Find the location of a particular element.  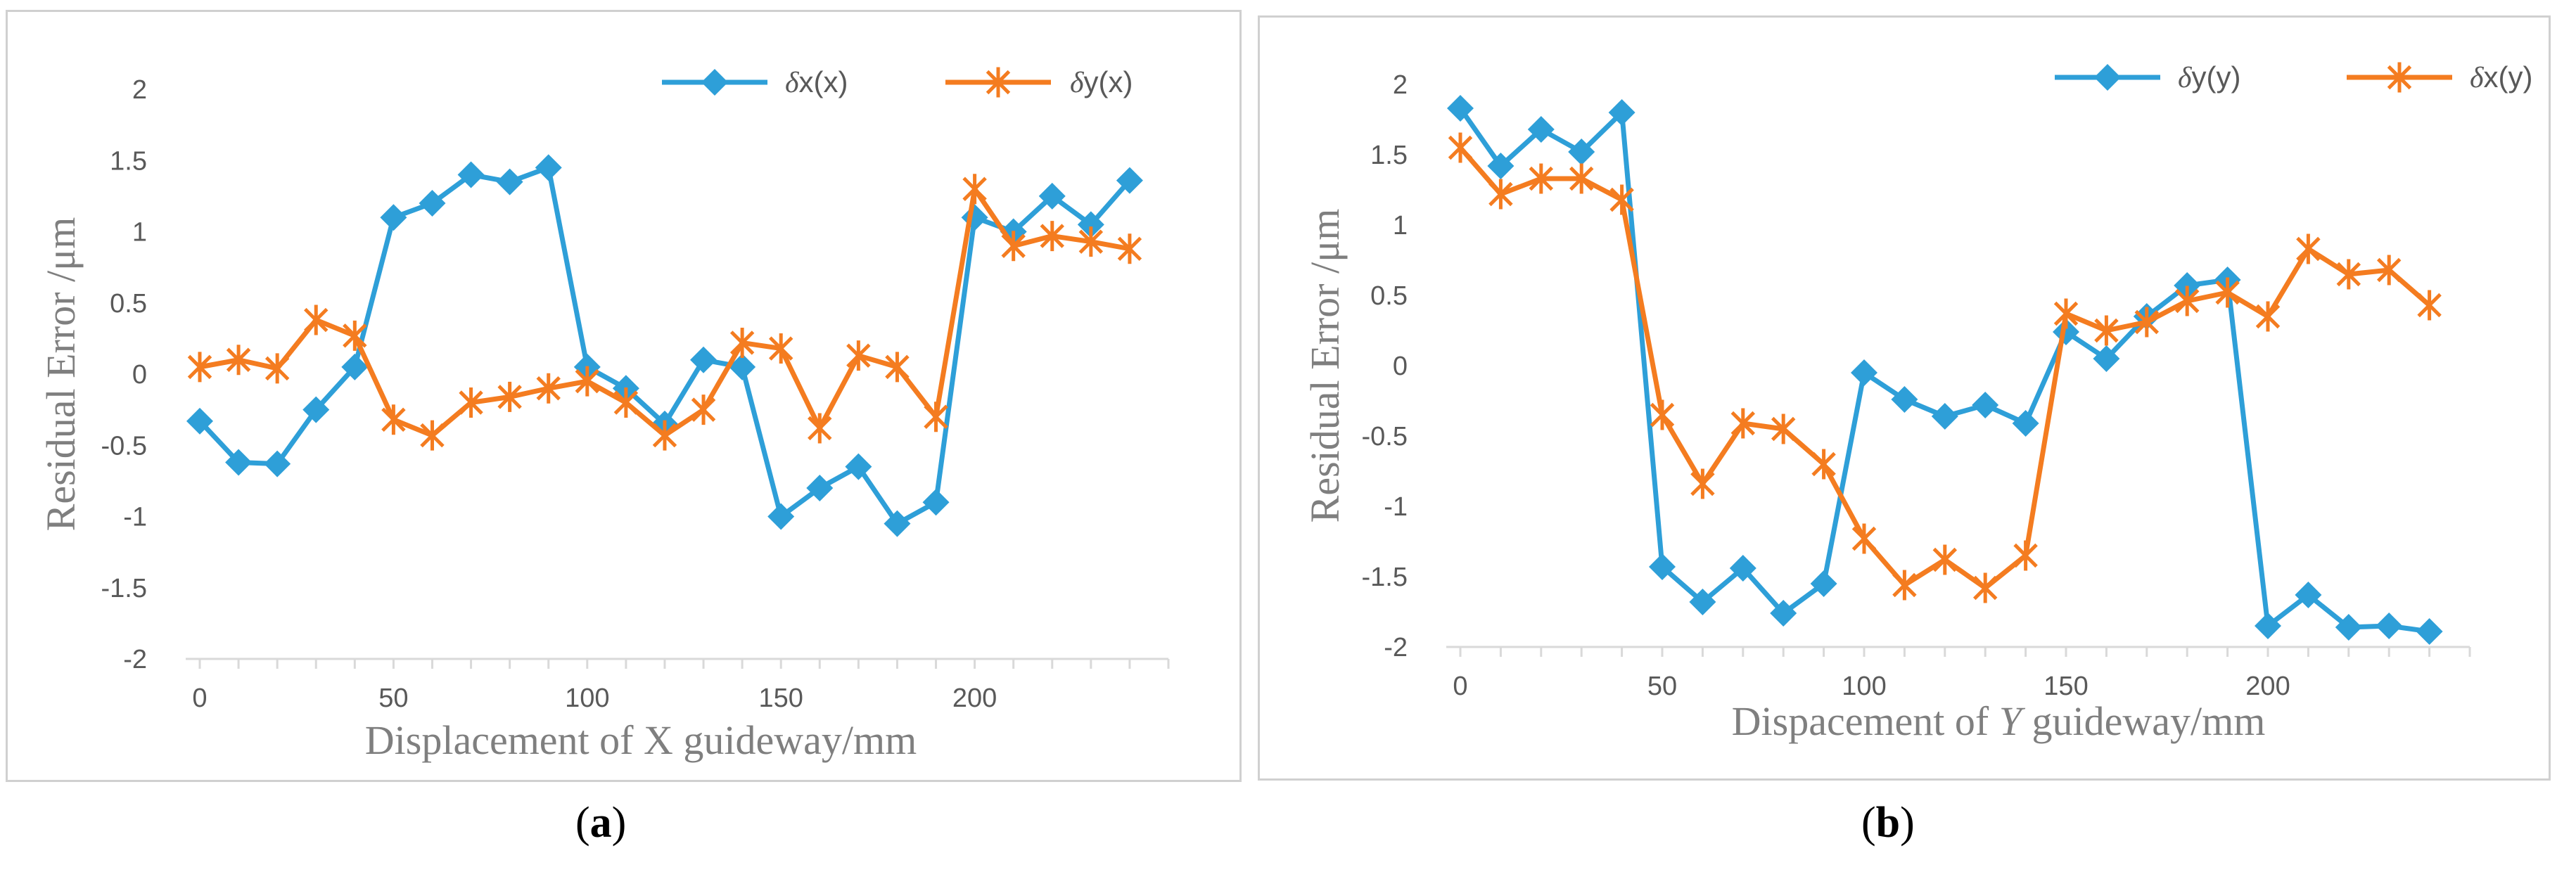

y-tick-label: 2 is located at coordinates (1400, 85).